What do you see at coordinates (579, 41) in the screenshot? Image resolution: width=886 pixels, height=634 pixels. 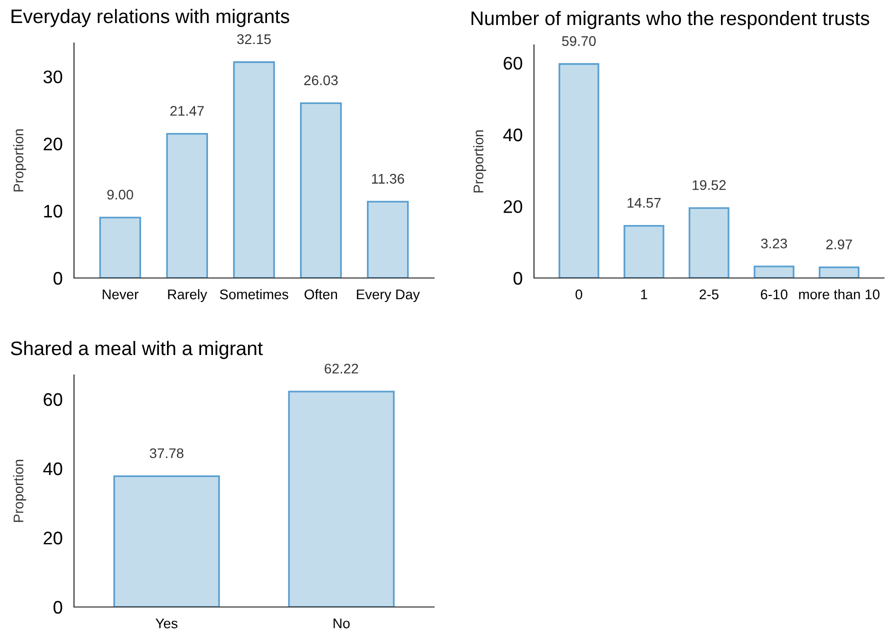 I see `data-label: 59.70` at bounding box center [579, 41].